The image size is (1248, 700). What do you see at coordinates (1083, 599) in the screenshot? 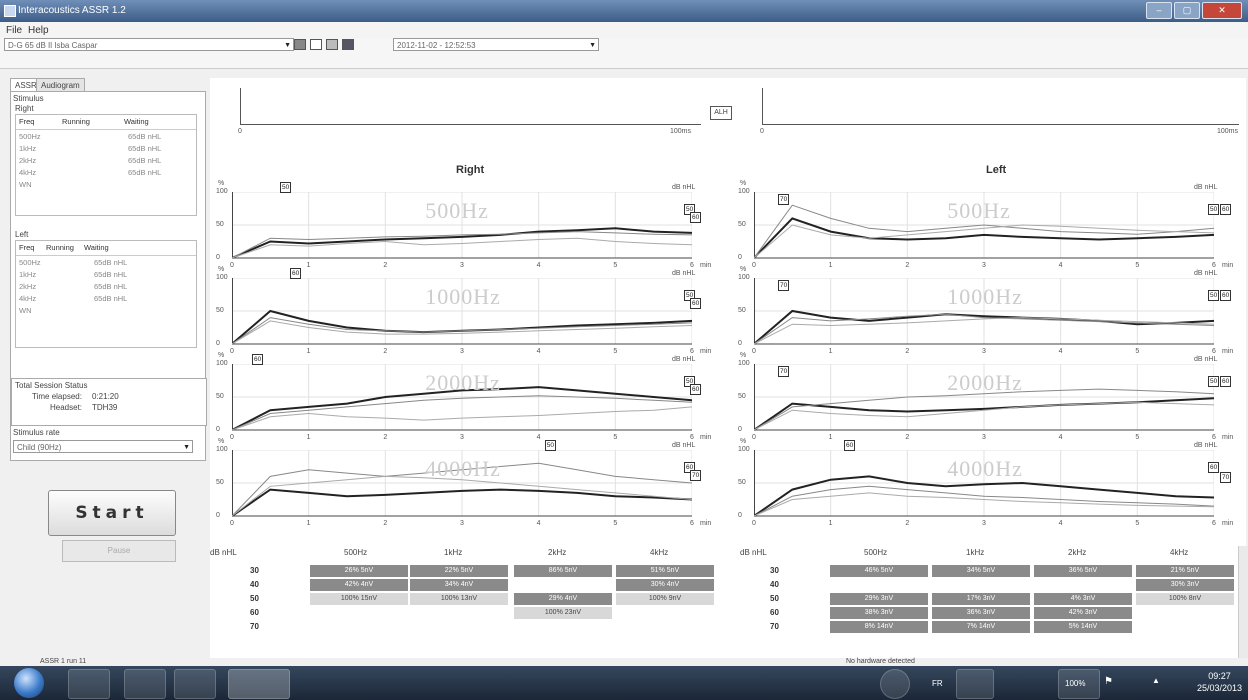
I see `left-result-cell: 4% 3nV` at bounding box center [1083, 599].